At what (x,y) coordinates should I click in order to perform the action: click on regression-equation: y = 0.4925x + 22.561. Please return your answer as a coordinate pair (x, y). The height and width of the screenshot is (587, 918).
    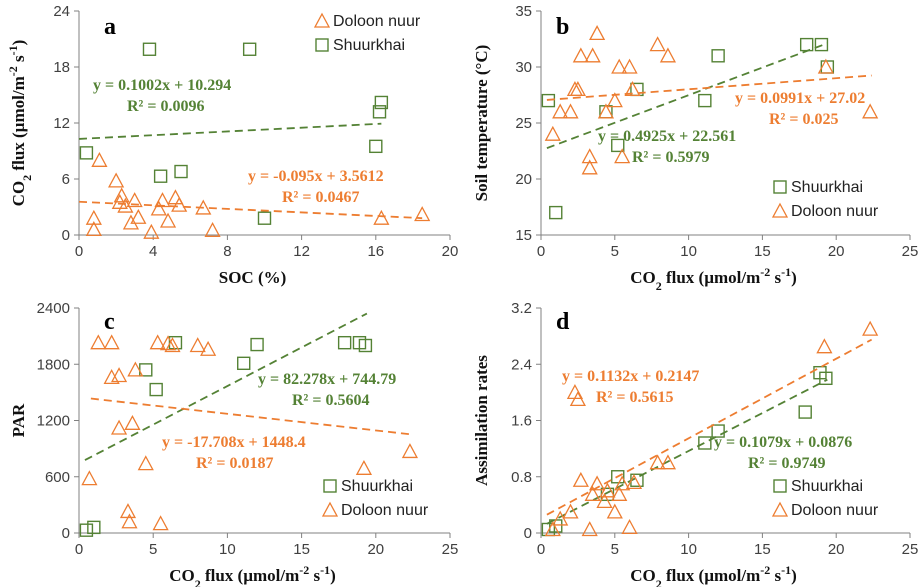
    Looking at the image, I should click on (667, 136).